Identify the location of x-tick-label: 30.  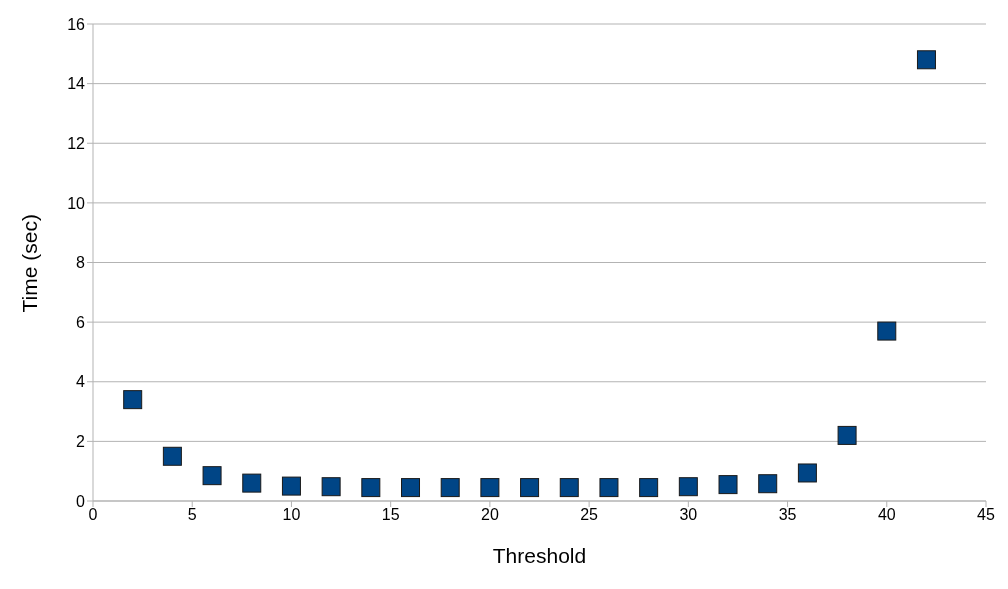
(688, 515).